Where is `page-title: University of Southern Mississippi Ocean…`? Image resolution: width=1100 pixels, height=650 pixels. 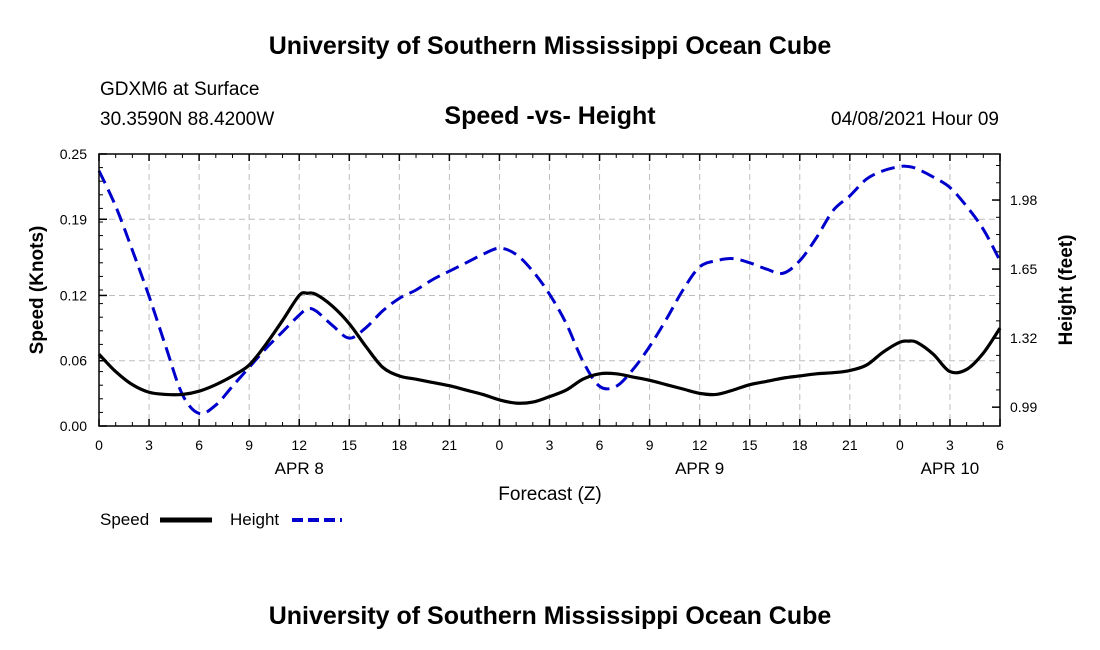 page-title: University of Southern Mississippi Ocean… is located at coordinates (550, 46).